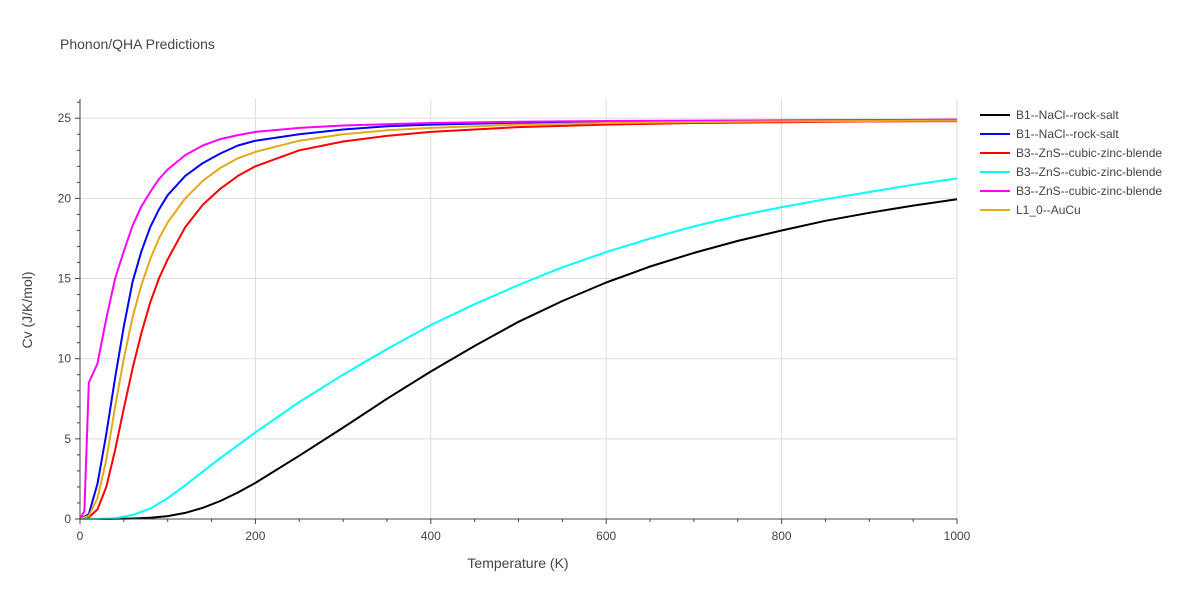  What do you see at coordinates (67, 519) in the screenshot?
I see `y-tick-label: 0` at bounding box center [67, 519].